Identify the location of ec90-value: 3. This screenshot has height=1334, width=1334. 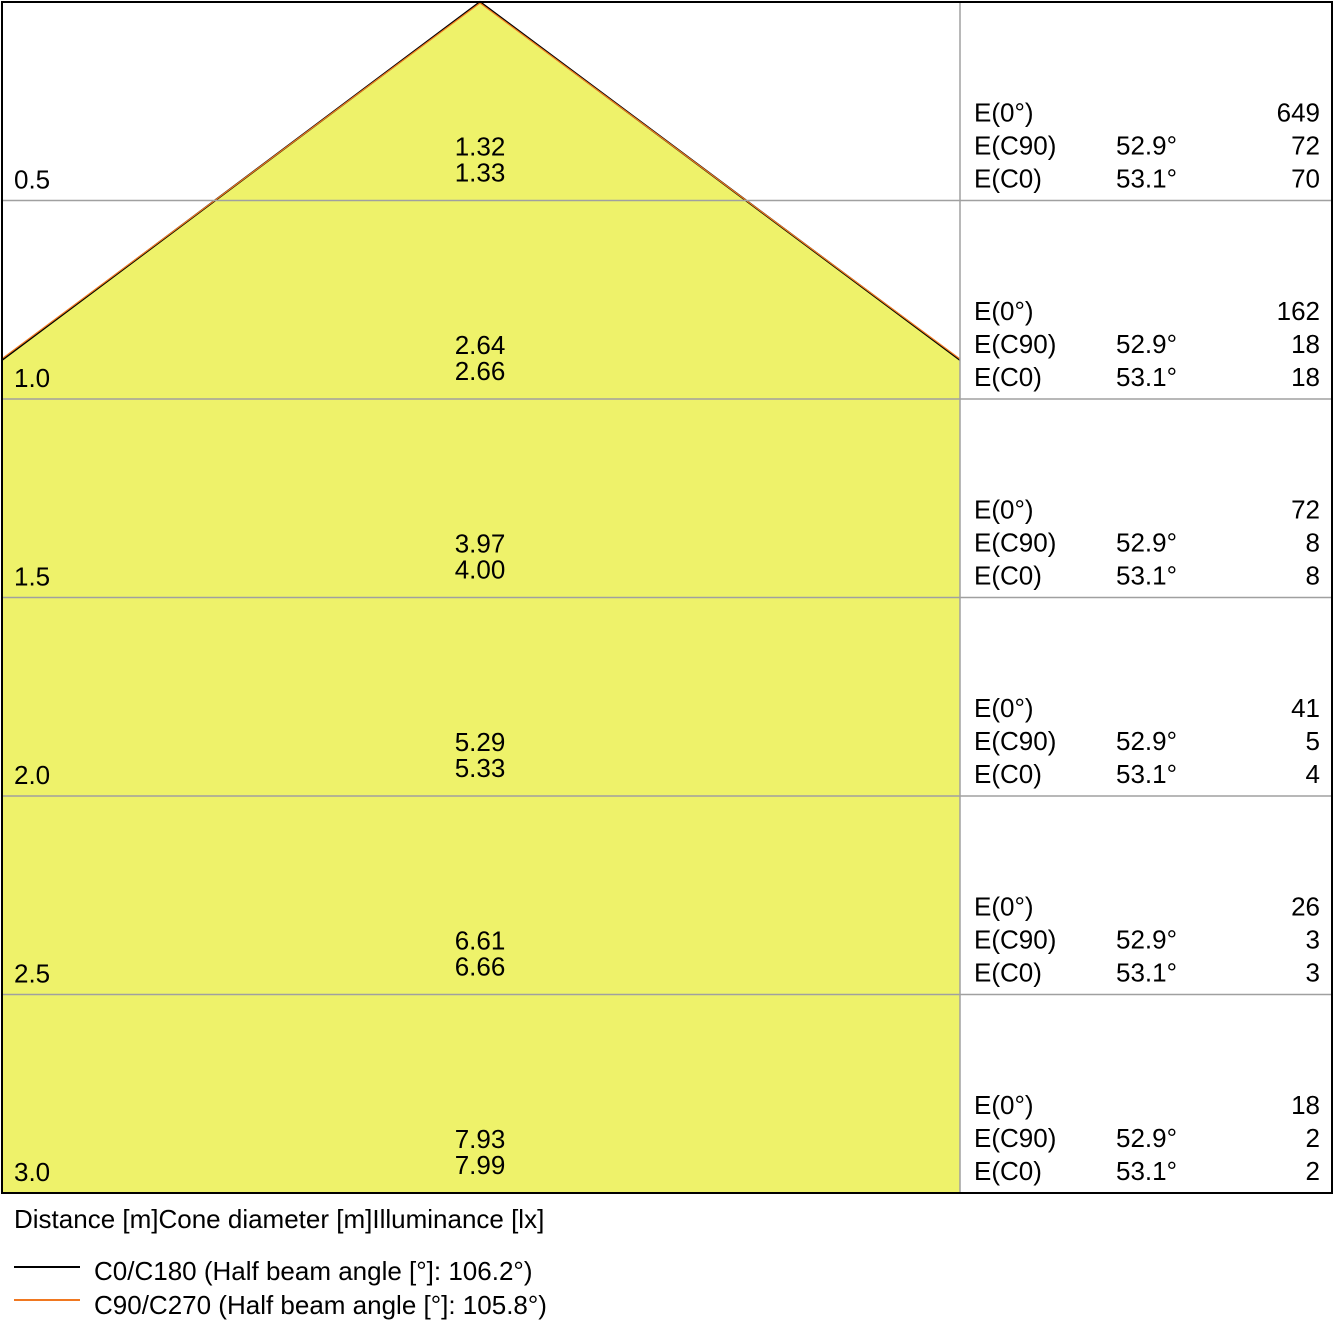
(1313, 940).